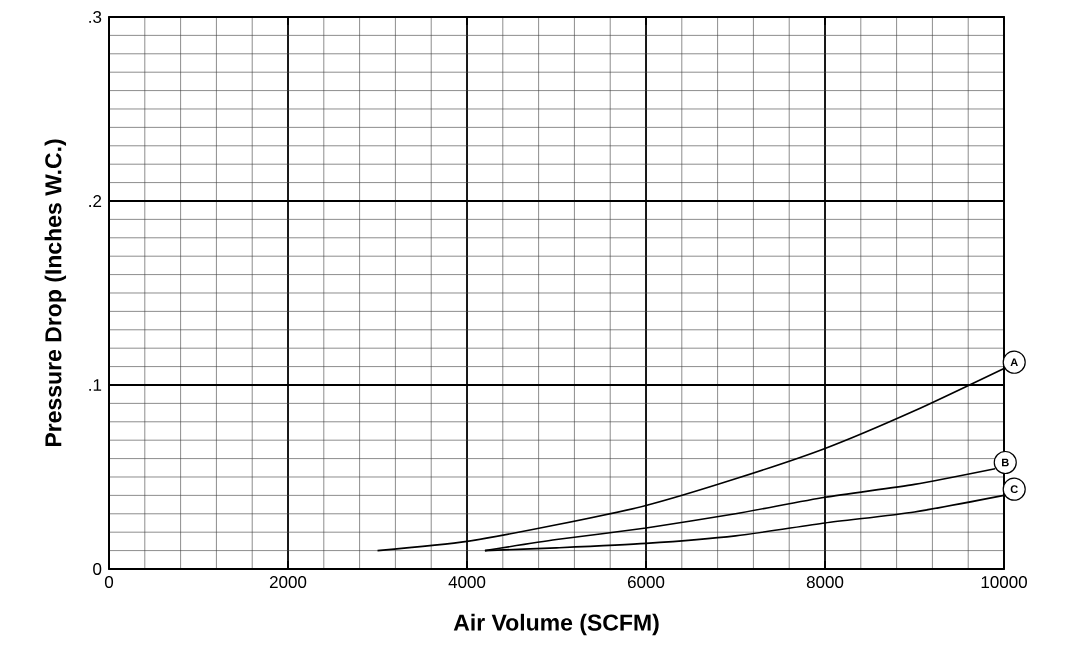  What do you see at coordinates (825, 582) in the screenshot?
I see `x-tick-label: 8000` at bounding box center [825, 582].